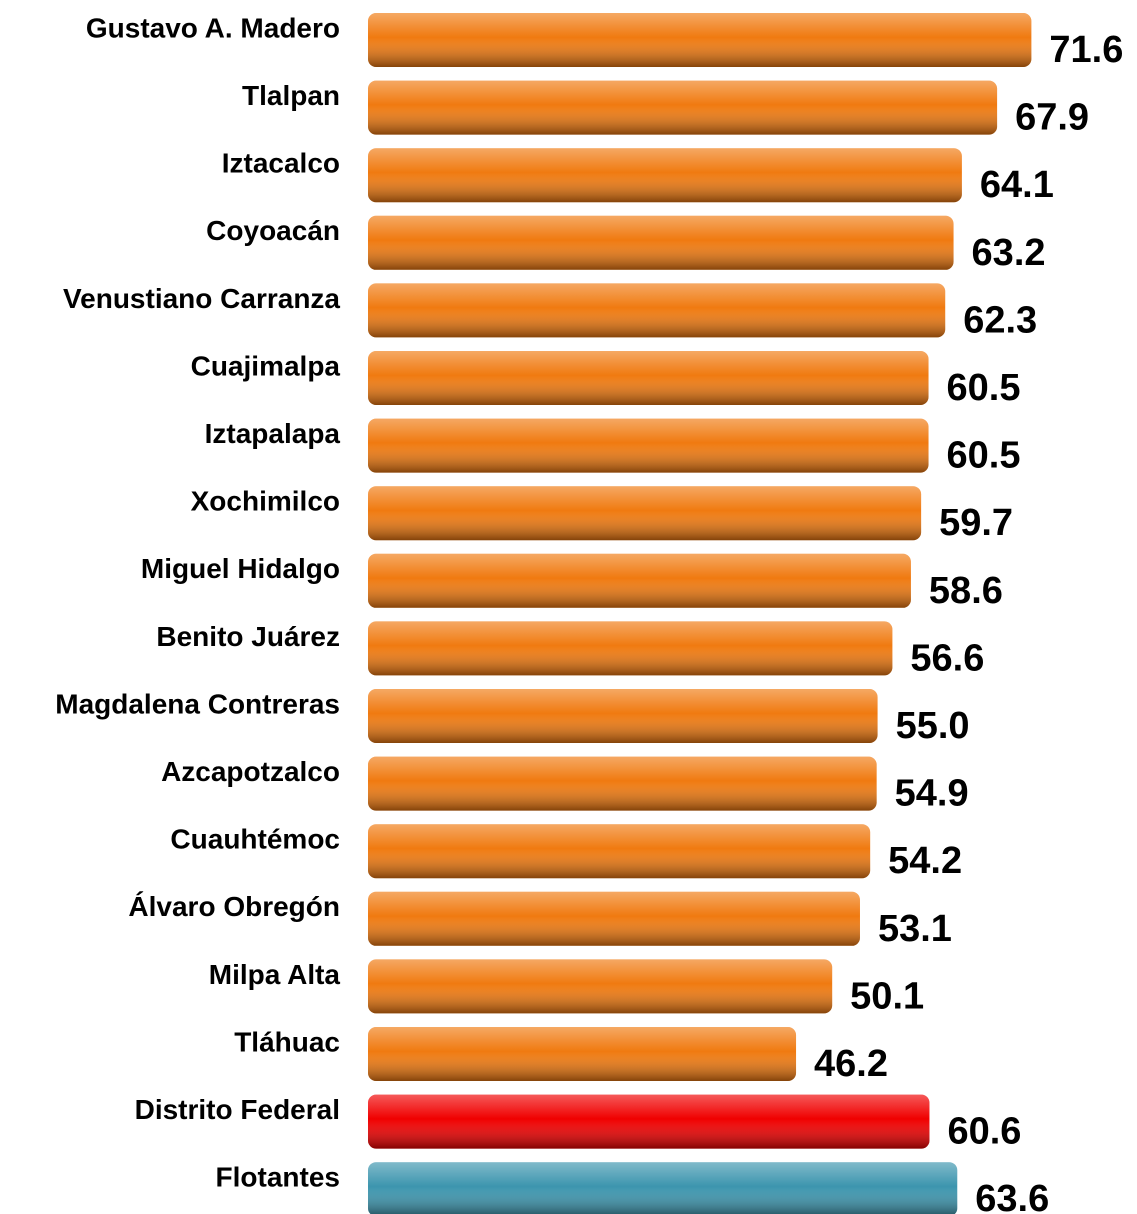 The height and width of the screenshot is (1214, 1137). Describe the element at coordinates (240, 568) in the screenshot. I see `category-label: Miguel Hidalgo` at that location.